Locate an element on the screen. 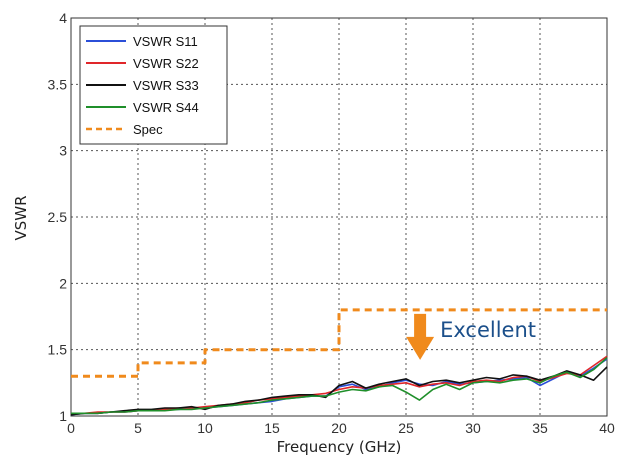 This screenshot has width=630, height=461. legend-label-vswr-s22: VSWR S22 is located at coordinates (166, 63).